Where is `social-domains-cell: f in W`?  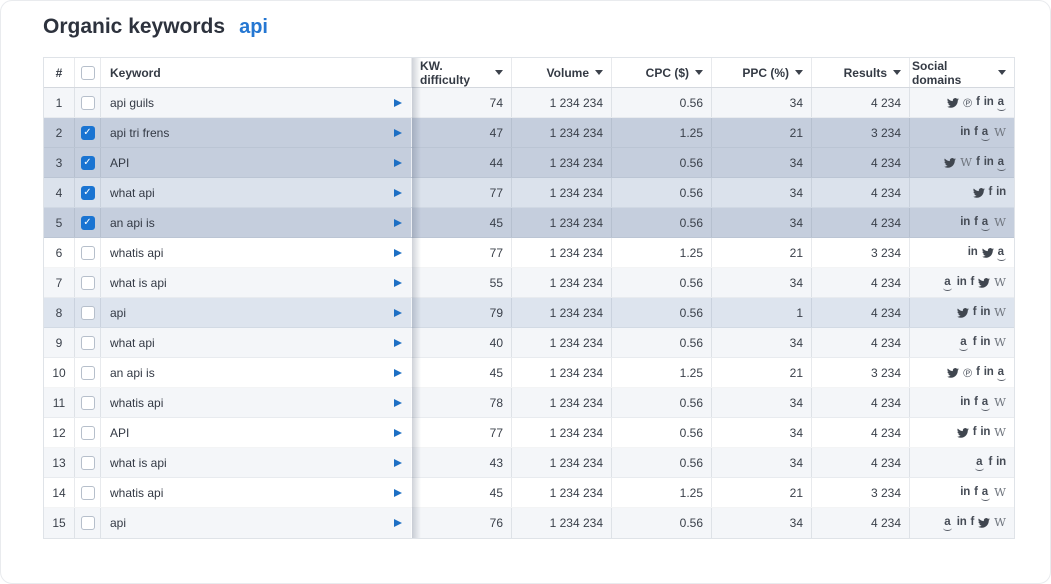 social-domains-cell: f in W is located at coordinates (962, 312).